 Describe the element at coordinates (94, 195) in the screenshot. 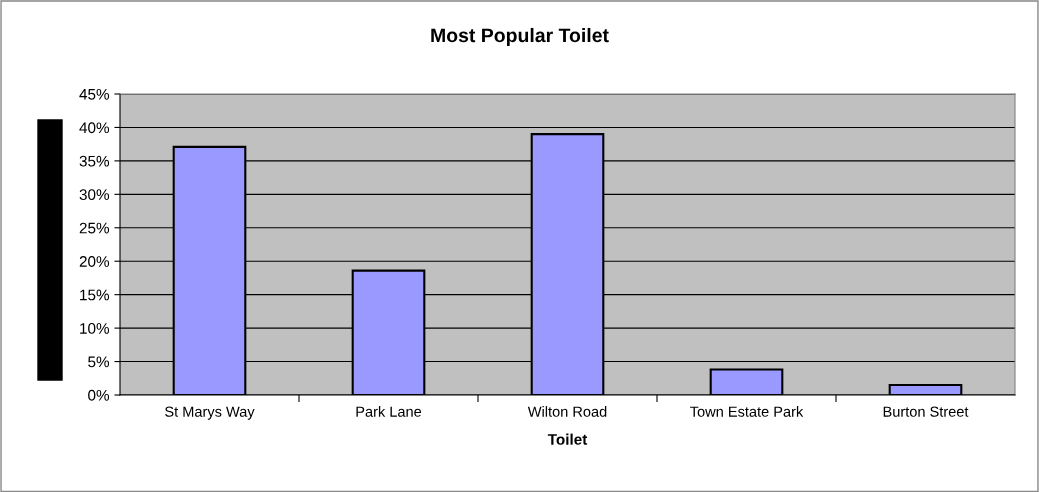

I see `y-tick-label: 30%` at that location.